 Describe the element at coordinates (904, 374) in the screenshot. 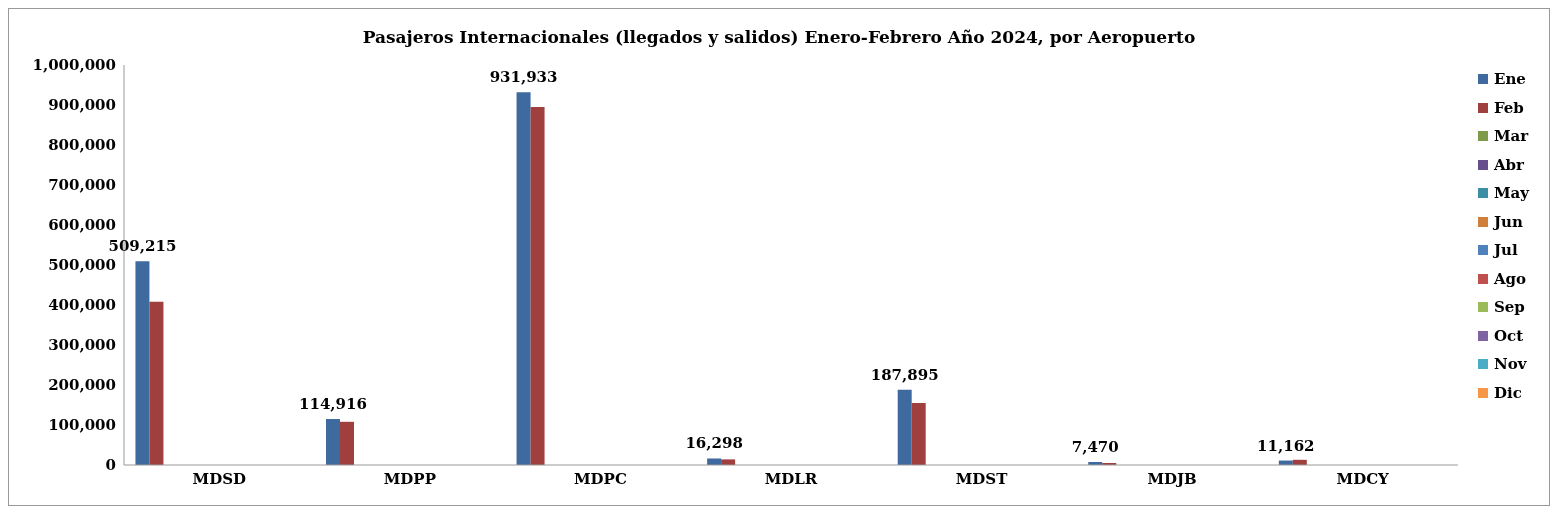

I see `data-label: 187,895` at that location.